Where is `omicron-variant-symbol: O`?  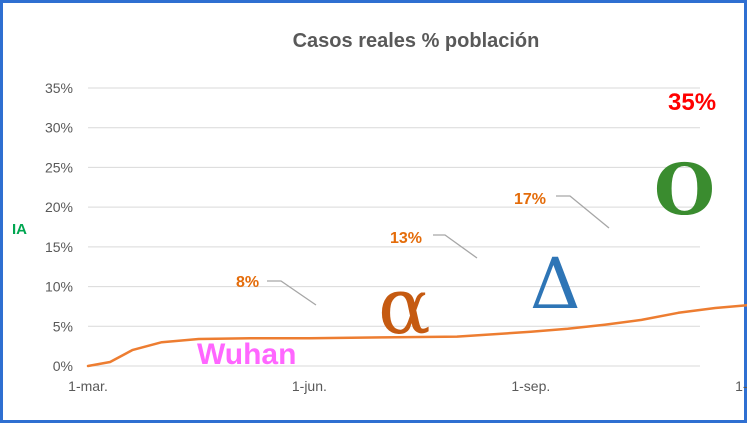
omicron-variant-symbol: O is located at coordinates (684, 189).